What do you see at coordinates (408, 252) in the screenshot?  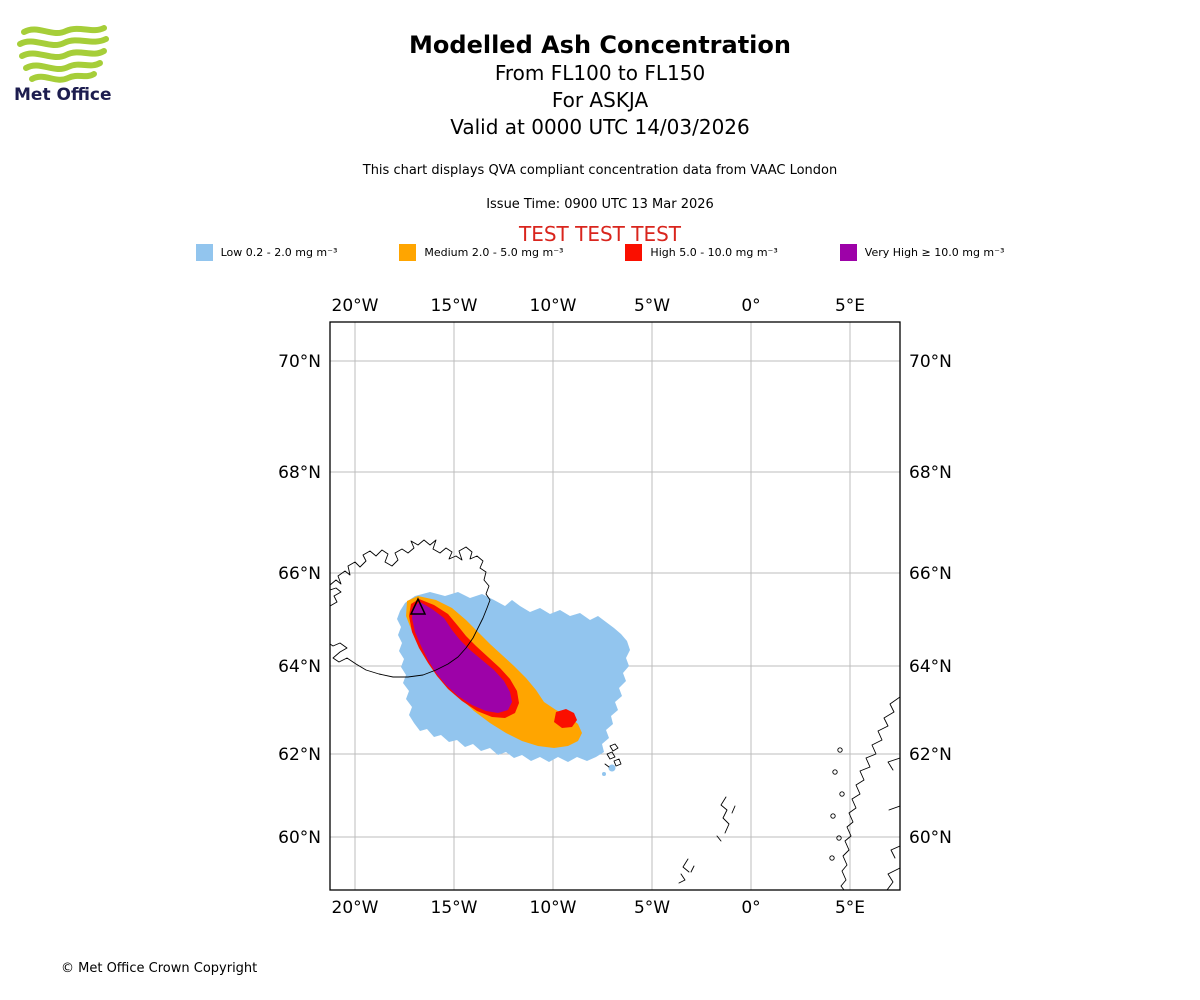 I see `legend-swatch-medium` at bounding box center [408, 252].